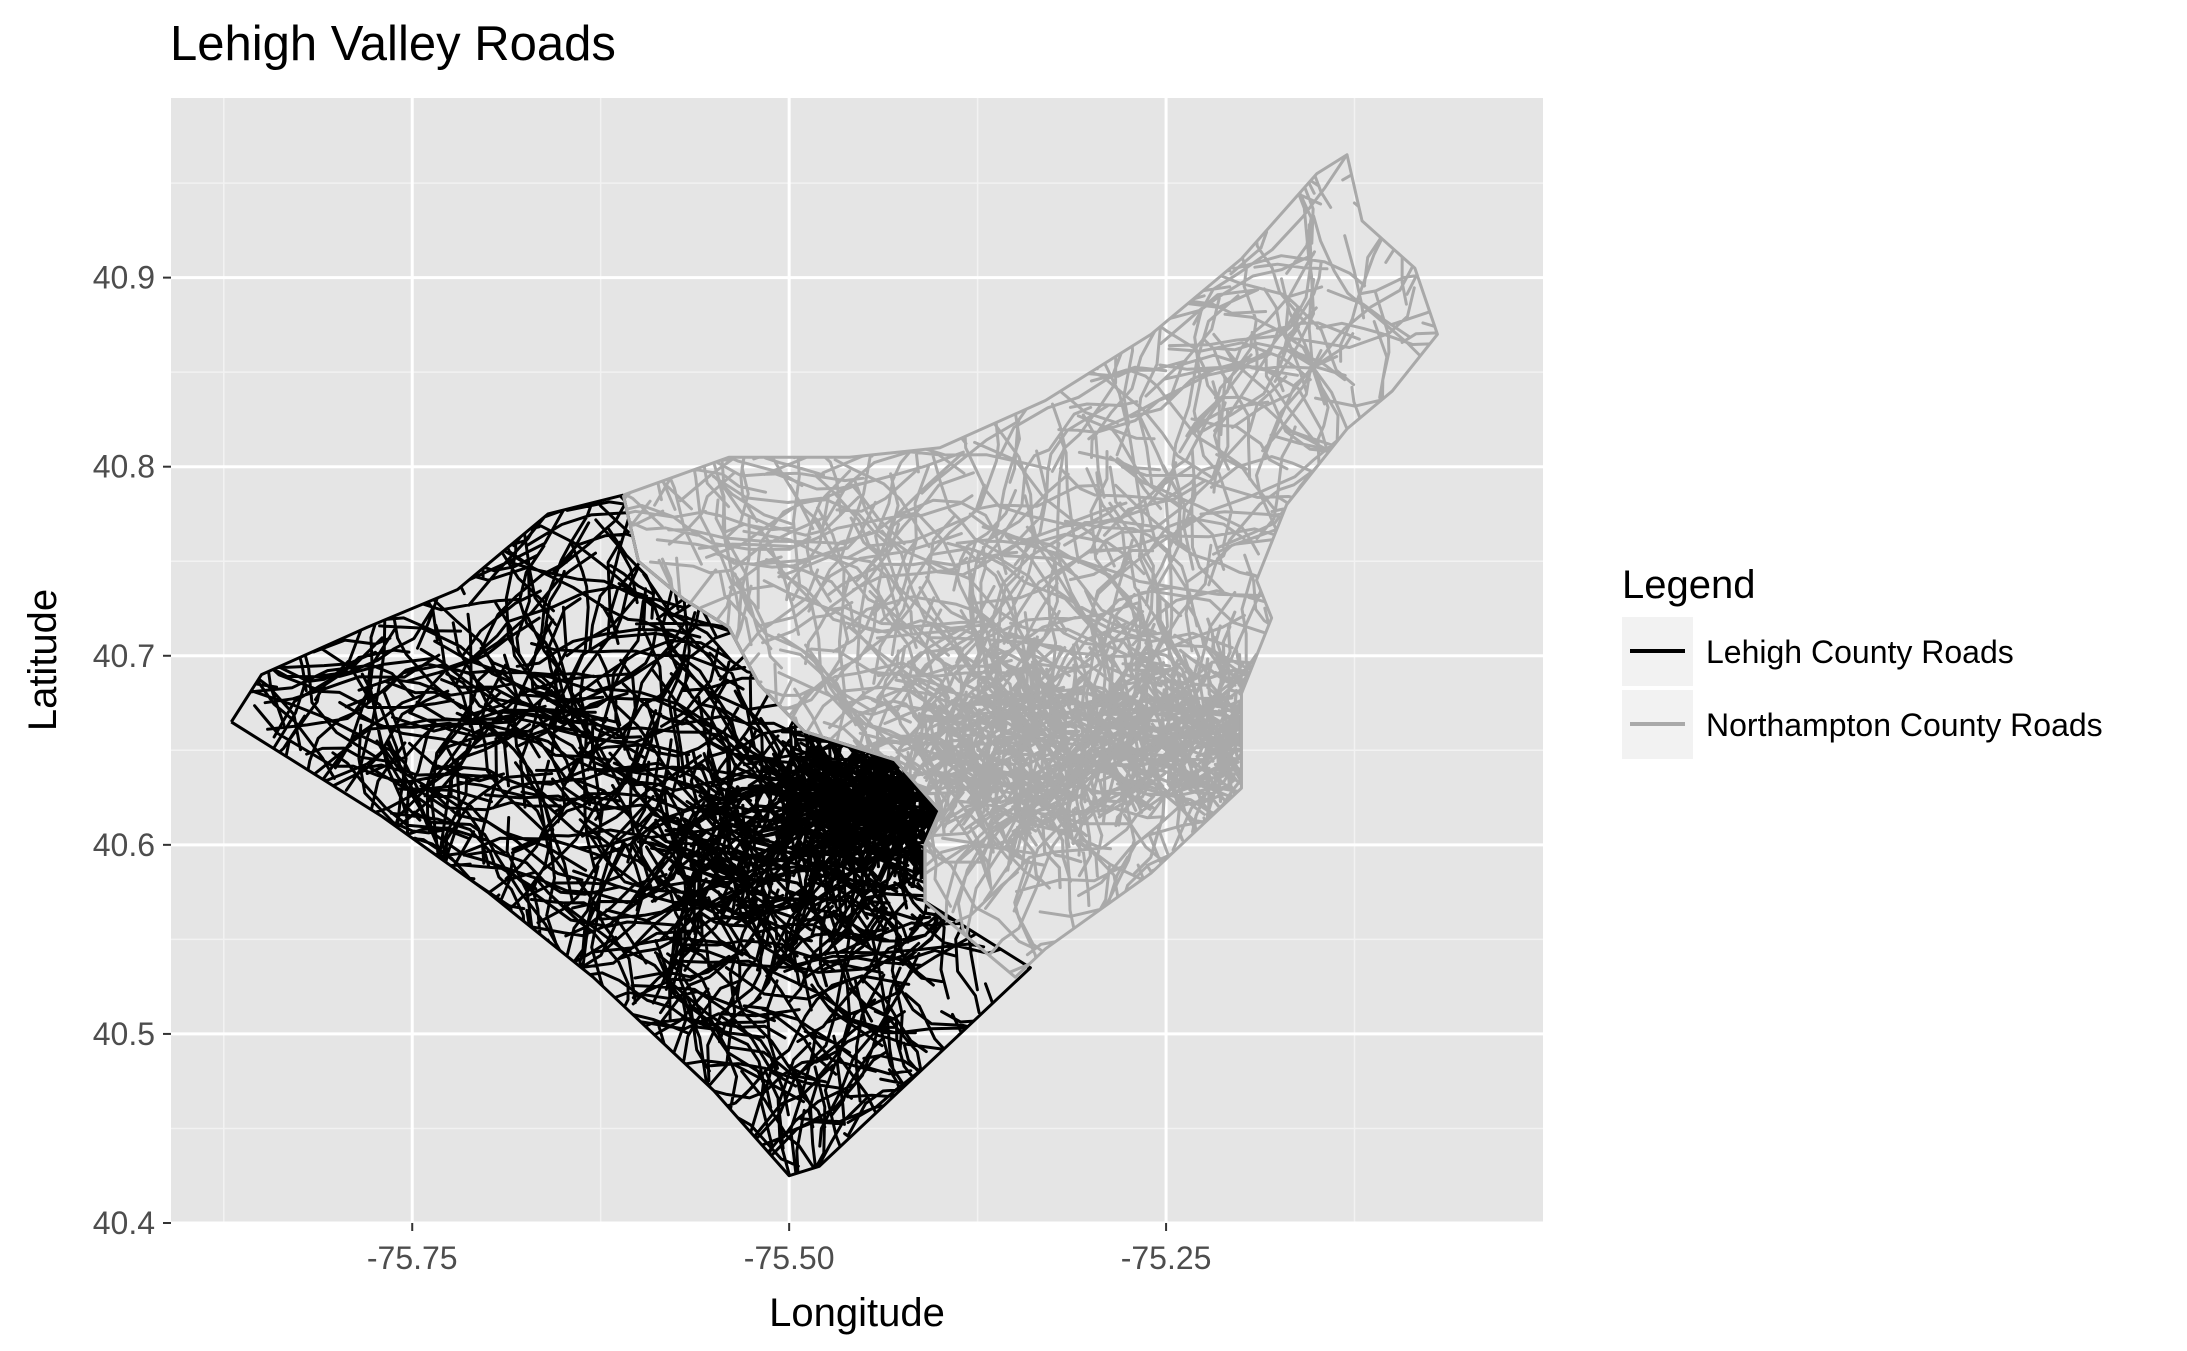  What do you see at coordinates (43, 660) in the screenshot?
I see `y-axis-title: Latitude` at bounding box center [43, 660].